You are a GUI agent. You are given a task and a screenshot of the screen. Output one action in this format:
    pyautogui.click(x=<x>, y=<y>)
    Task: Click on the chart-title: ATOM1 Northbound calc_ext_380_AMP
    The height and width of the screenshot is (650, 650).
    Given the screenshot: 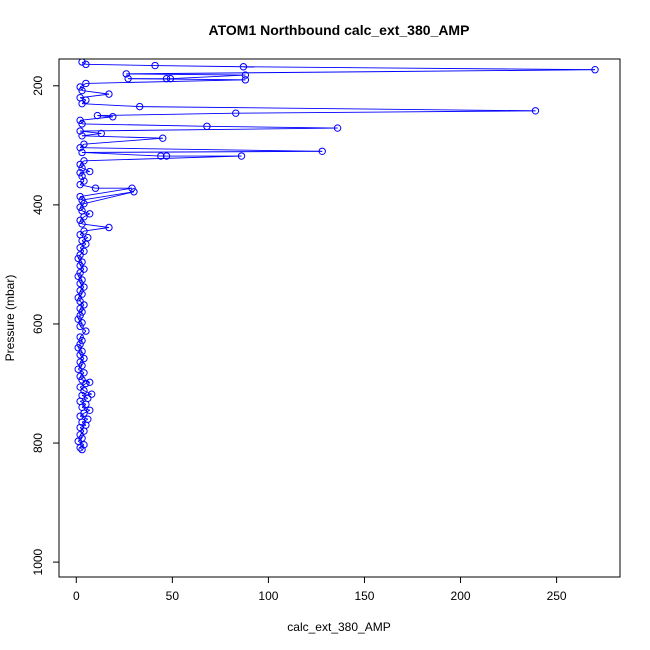 What is the action you would take?
    pyautogui.click(x=339, y=30)
    